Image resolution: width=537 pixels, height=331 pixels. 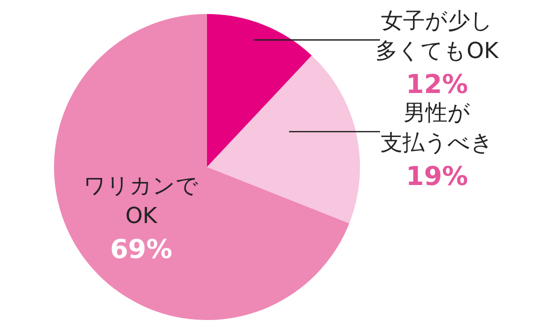 What do you see at coordinates (437, 36) in the screenshot?
I see `slice-label: 女子が少し多くてもOK` at bounding box center [437, 36].